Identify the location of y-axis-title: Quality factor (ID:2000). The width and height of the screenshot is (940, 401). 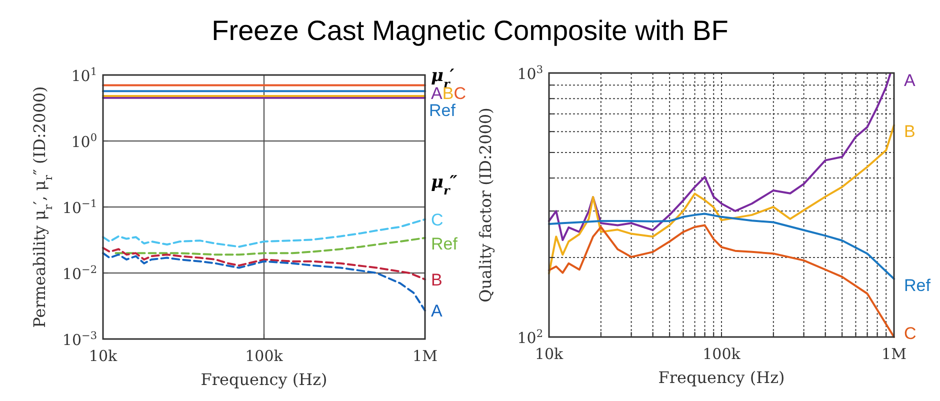
(485, 205).